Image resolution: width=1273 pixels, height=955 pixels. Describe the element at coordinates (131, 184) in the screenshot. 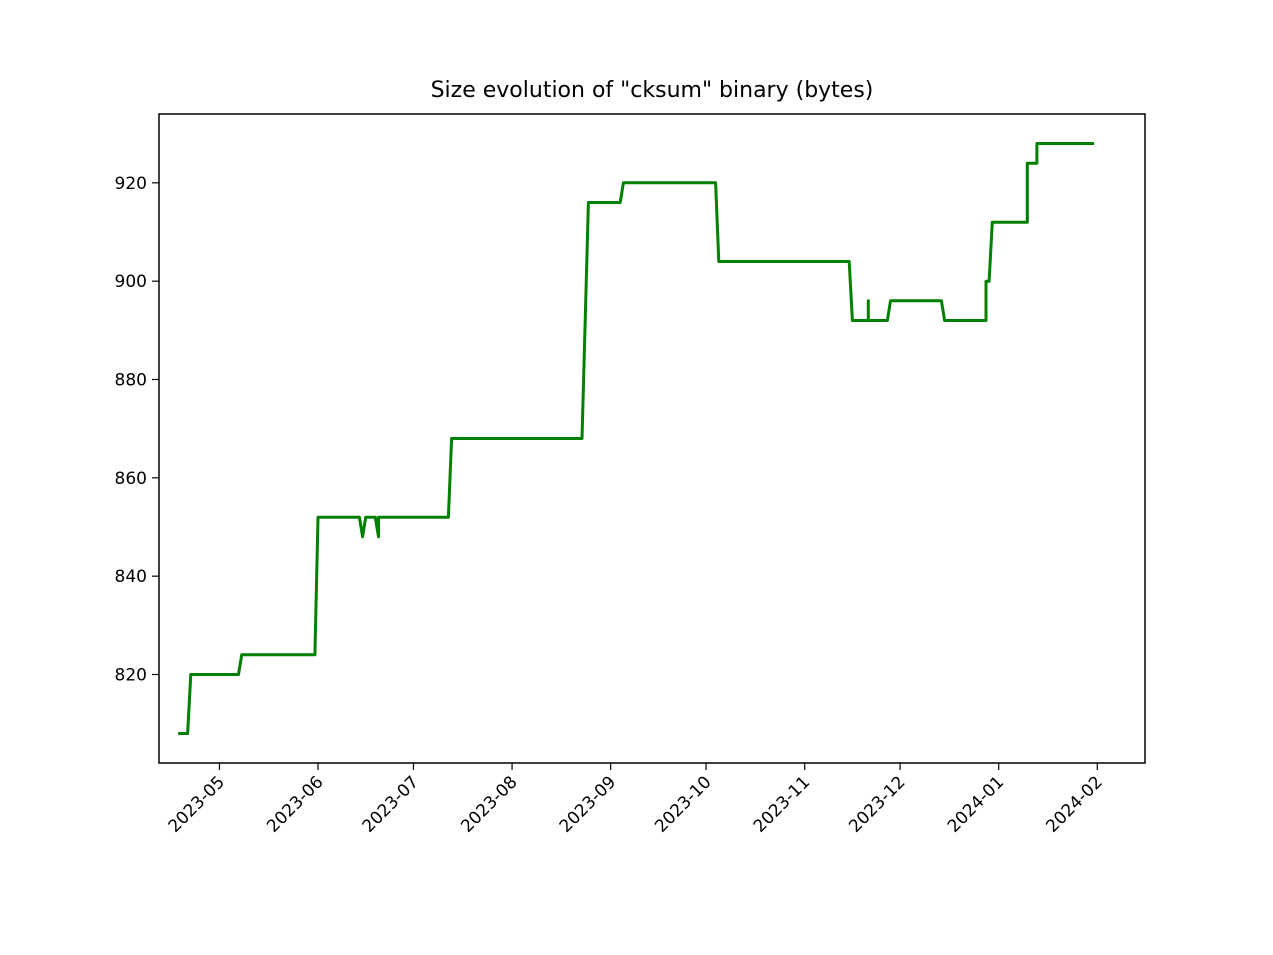

I see `y-tick-label: 920` at that location.